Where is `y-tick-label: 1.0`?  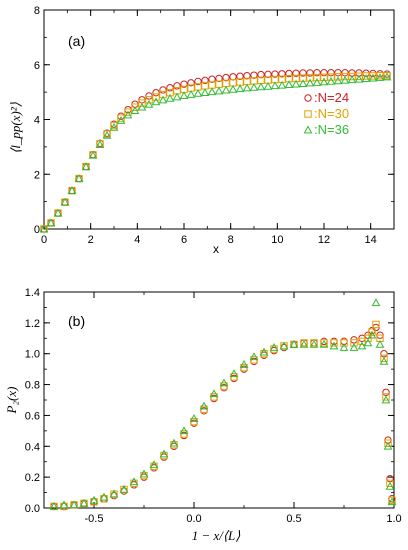
y-tick-label: 1.0 is located at coordinates (32, 355).